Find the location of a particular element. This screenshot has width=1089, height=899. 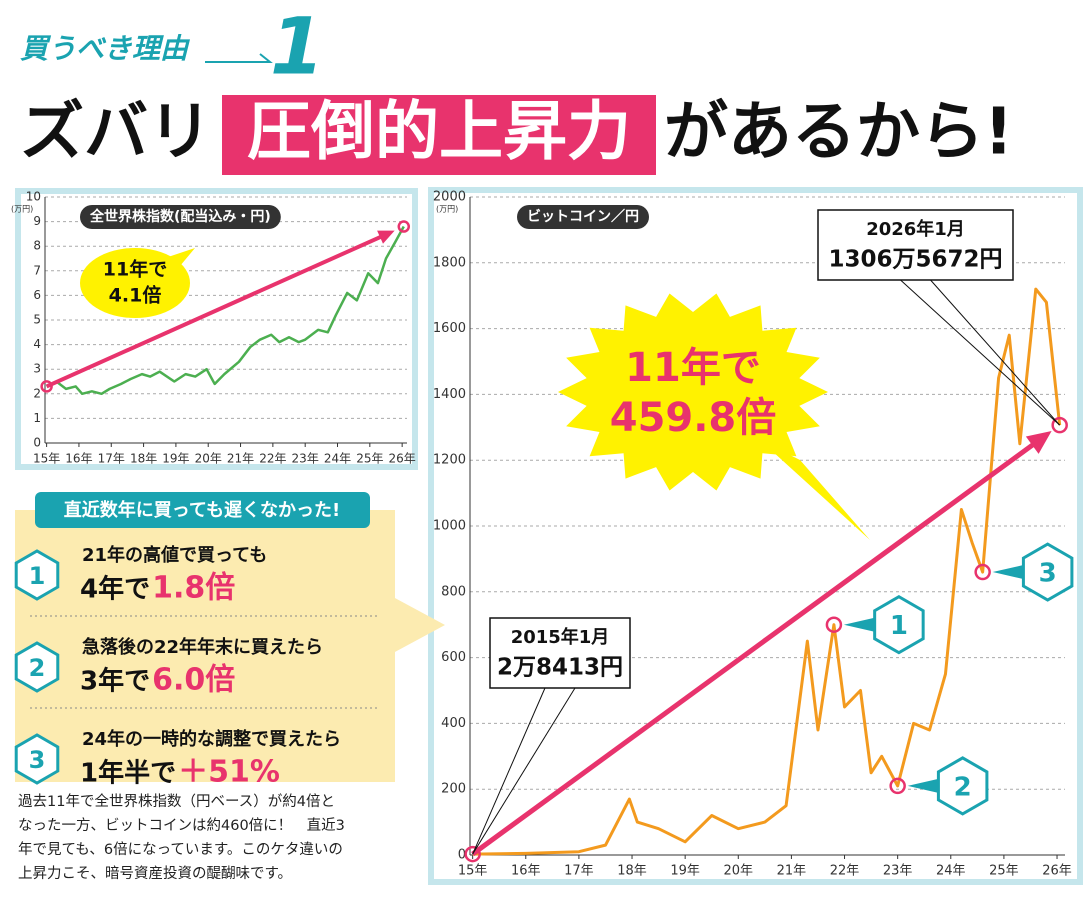

caption-line: 過去11年で全世界株指数（円ベース）が約4倍と is located at coordinates (176, 801).